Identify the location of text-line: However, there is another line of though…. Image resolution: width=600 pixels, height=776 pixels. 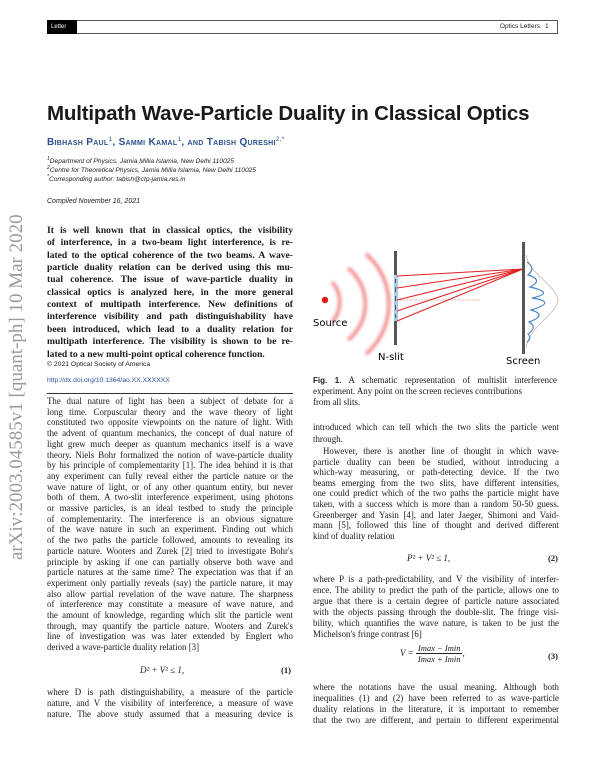
(441, 451).